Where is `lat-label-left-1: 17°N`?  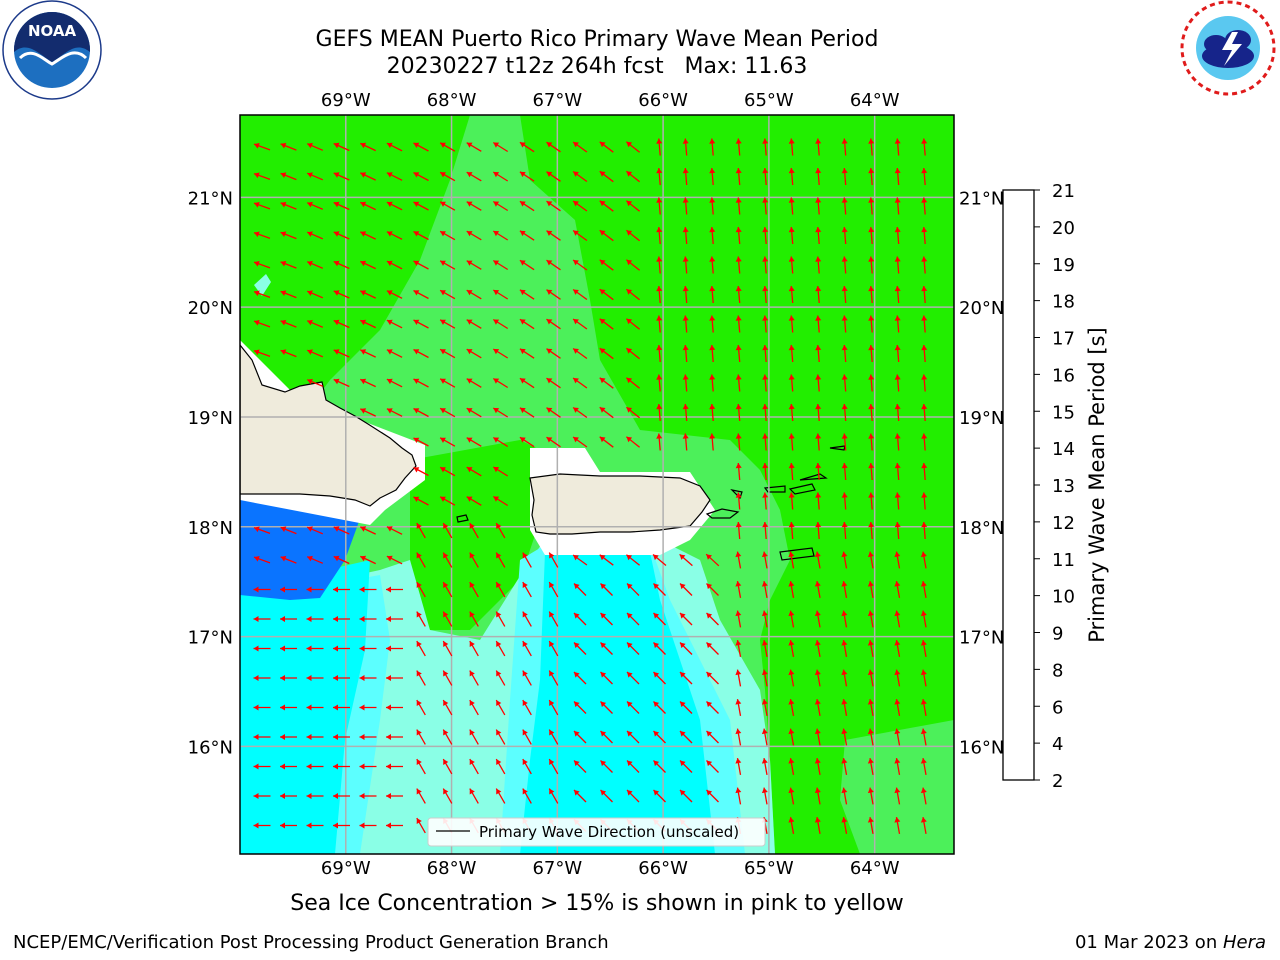 lat-label-left-1: 17°N is located at coordinates (210, 638).